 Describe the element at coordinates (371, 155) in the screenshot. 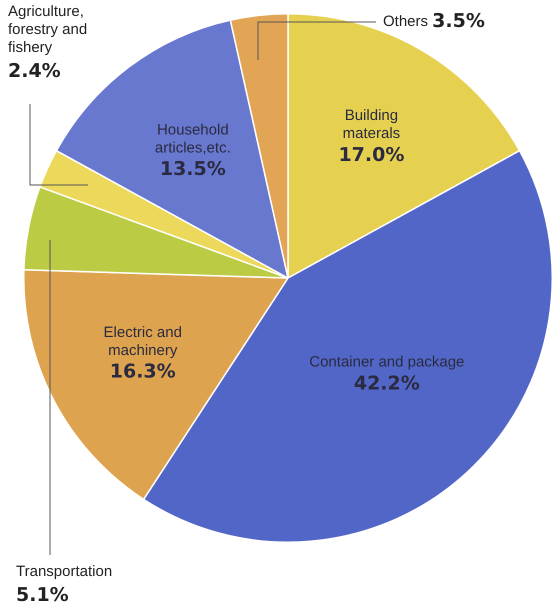

I see `data-label: 17.0%` at that location.